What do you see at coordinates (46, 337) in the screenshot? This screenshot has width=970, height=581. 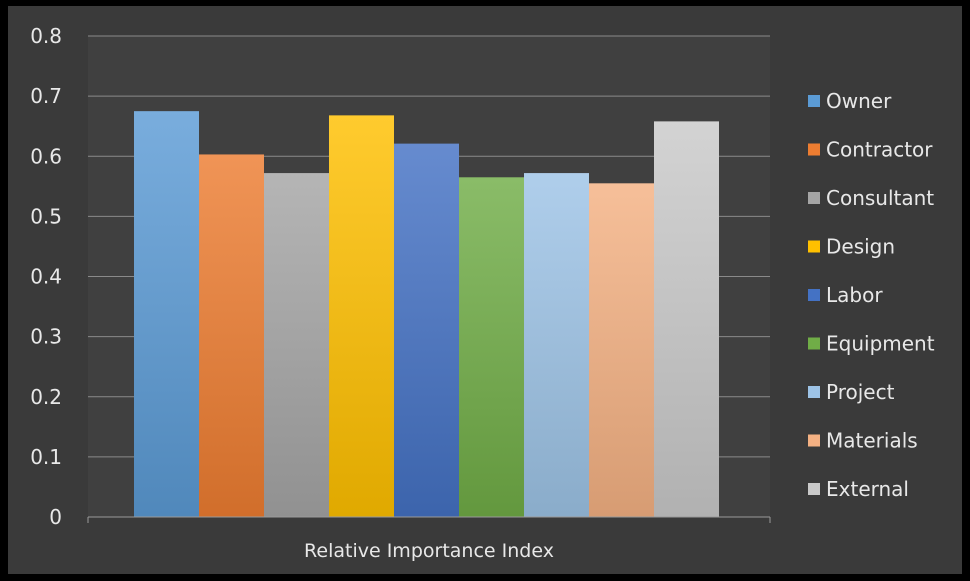 I see `y-tick-label: 0.3` at bounding box center [46, 337].